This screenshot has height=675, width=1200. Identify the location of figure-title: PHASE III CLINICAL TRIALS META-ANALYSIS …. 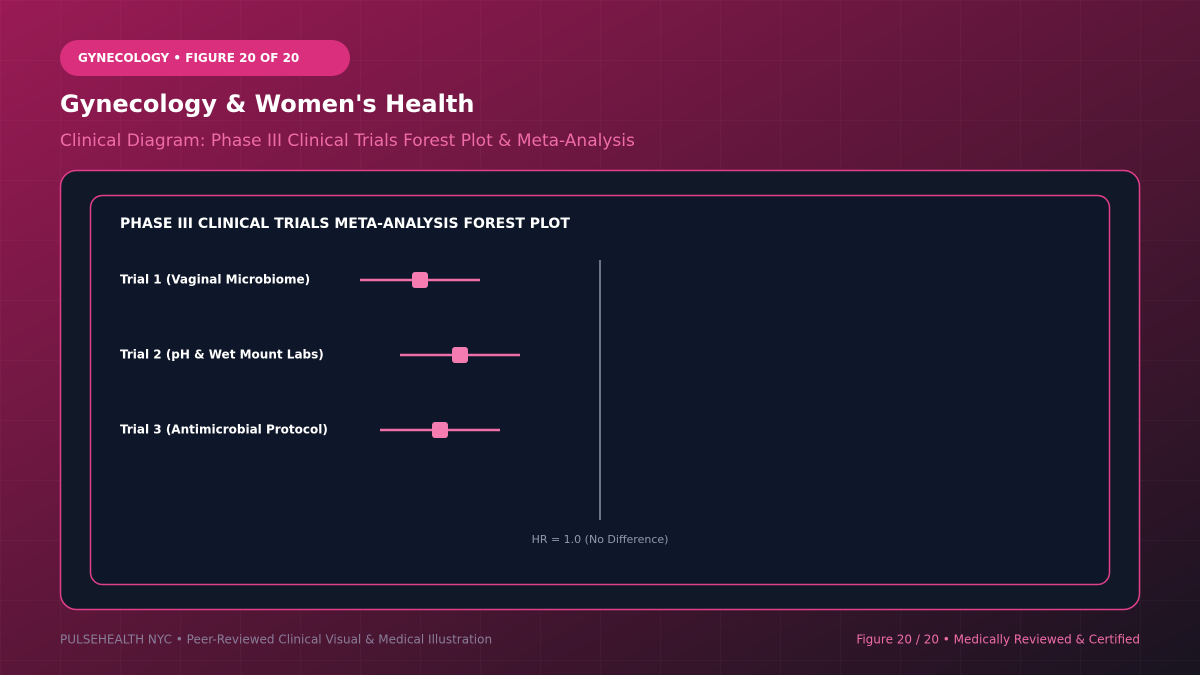
(345, 224).